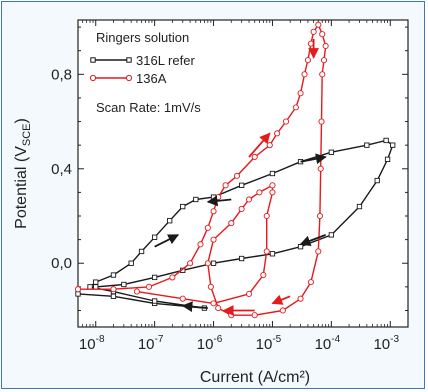 Image resolution: width=428 pixels, height=392 pixels. I want to click on legend-title: Ringers solution, so click(142, 37).